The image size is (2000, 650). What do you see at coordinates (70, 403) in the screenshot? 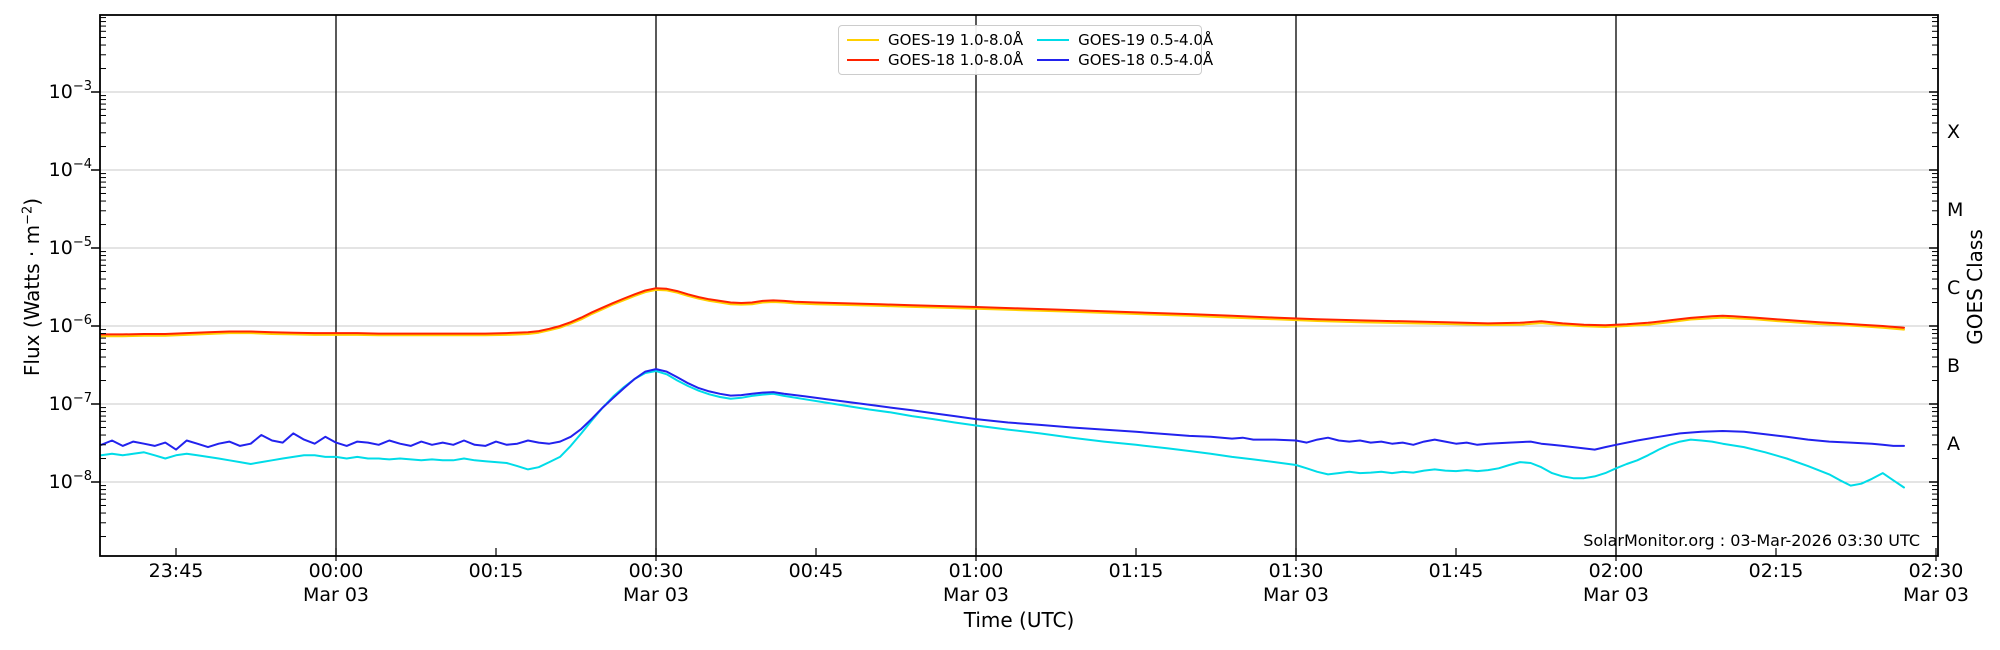
I see `y-tick-label: 10⁻⁷` at bounding box center [70, 403].